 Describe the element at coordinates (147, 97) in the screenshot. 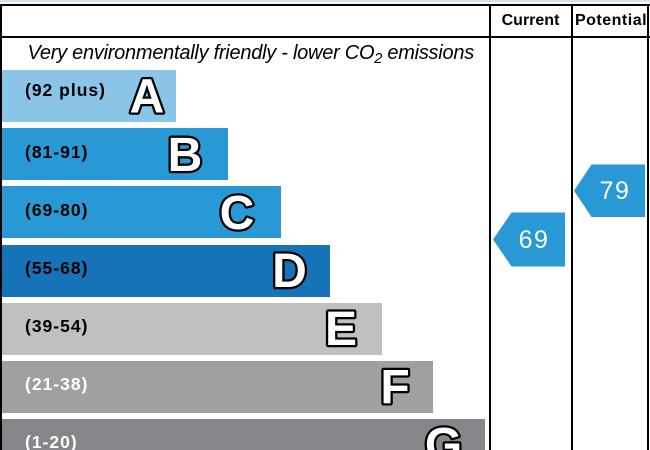

I see `svg-text: A` at that location.